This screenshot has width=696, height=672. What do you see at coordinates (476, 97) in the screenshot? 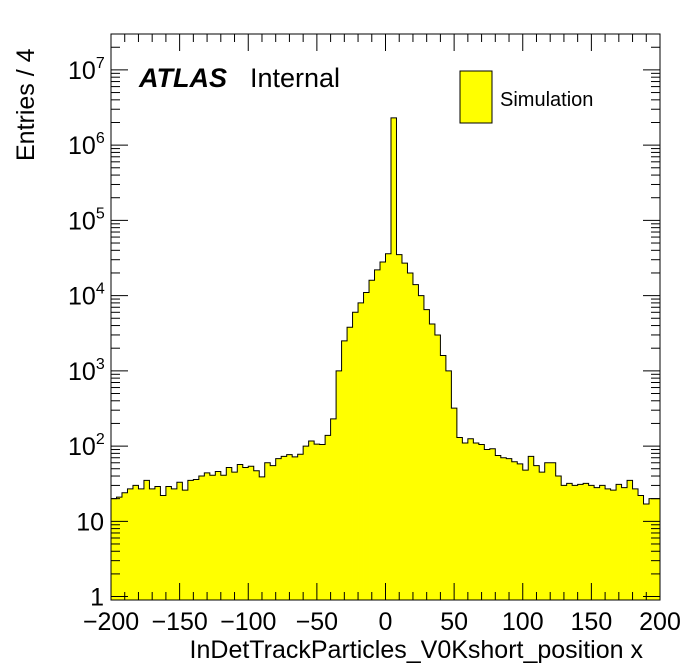
I see `legend-swatch-simulation` at bounding box center [476, 97].